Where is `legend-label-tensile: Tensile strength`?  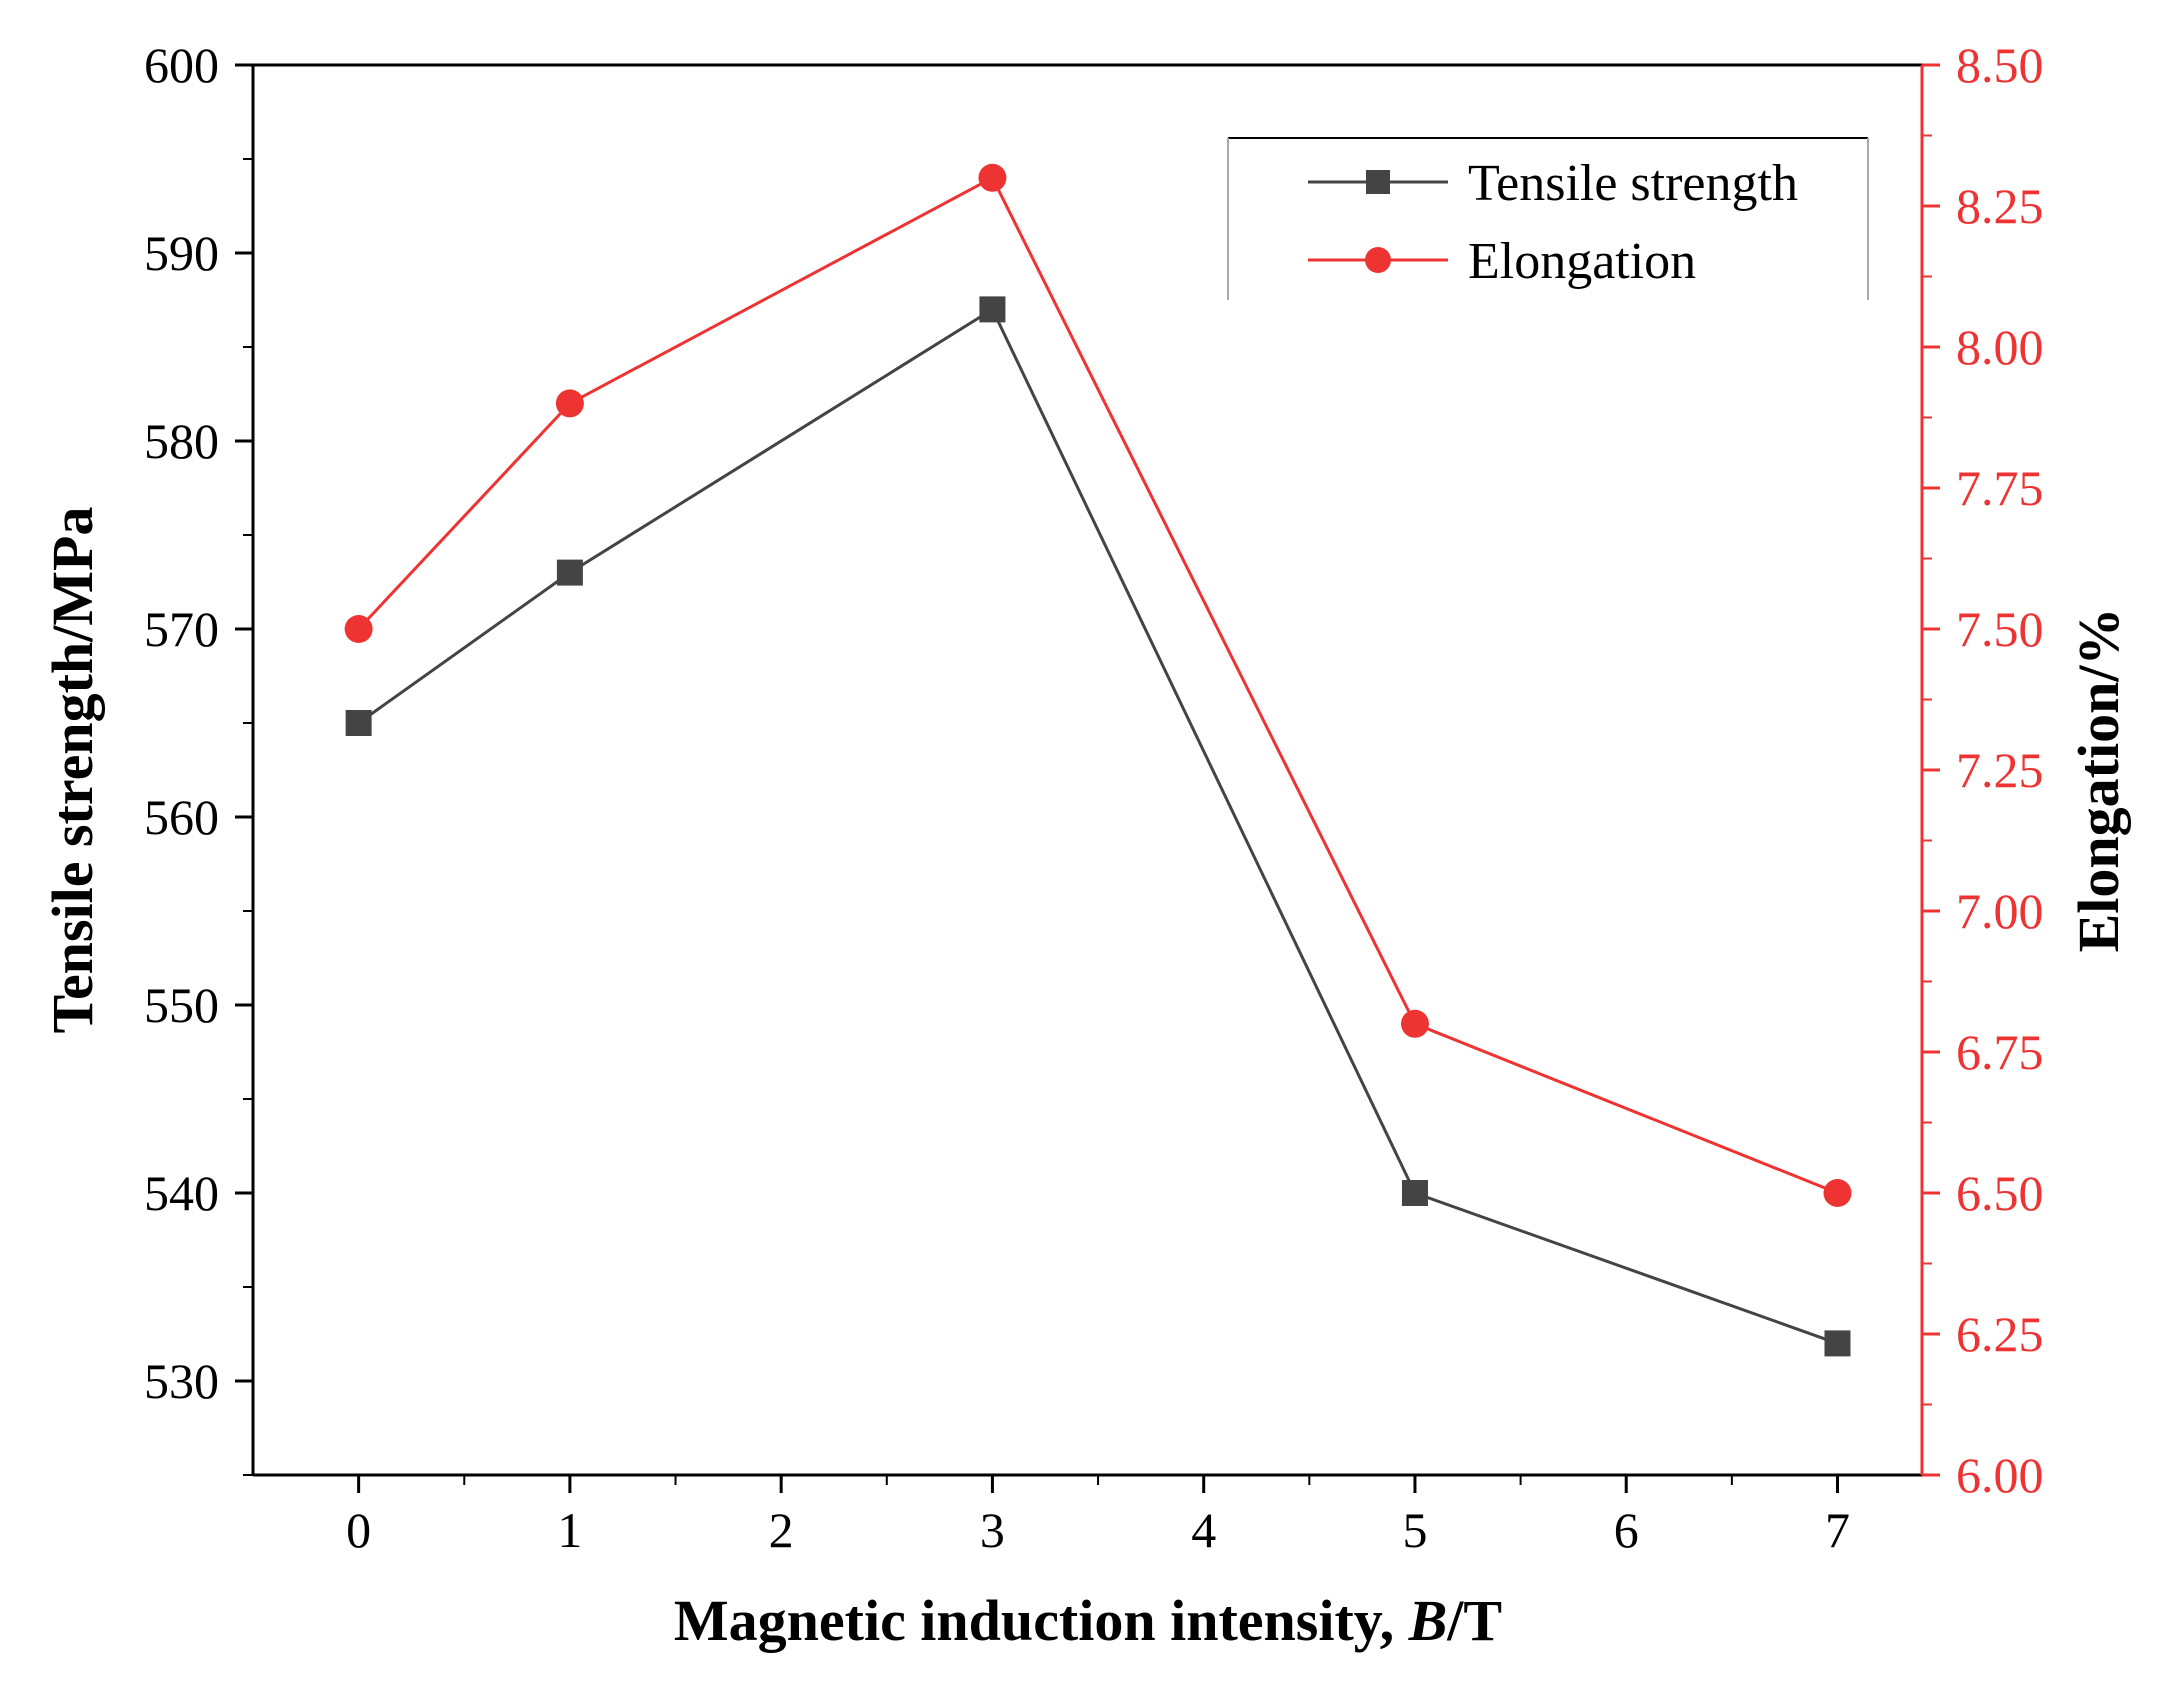 legend-label-tensile: Tensile strength is located at coordinates (1633, 183).